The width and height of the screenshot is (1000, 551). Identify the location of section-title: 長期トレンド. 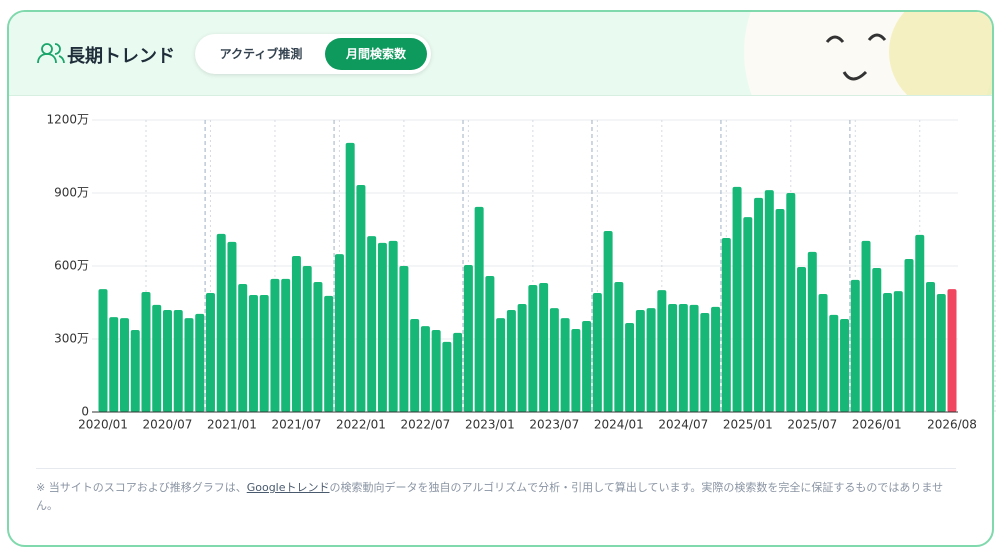
(121, 56).